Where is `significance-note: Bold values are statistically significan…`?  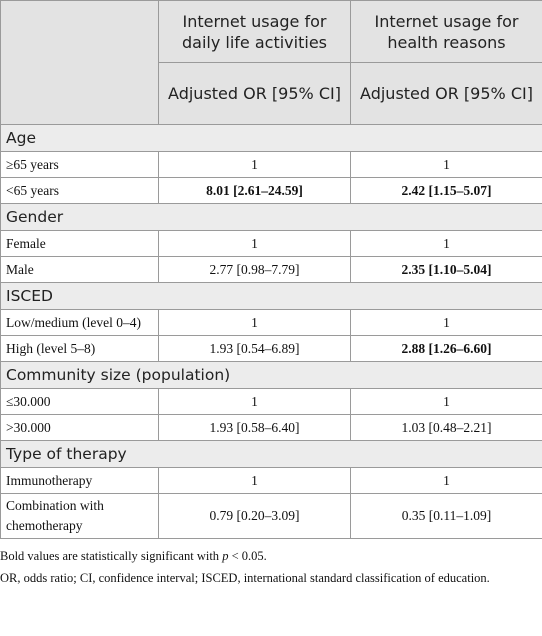
significance-note: Bold values are statistically significan… is located at coordinates (271, 556).